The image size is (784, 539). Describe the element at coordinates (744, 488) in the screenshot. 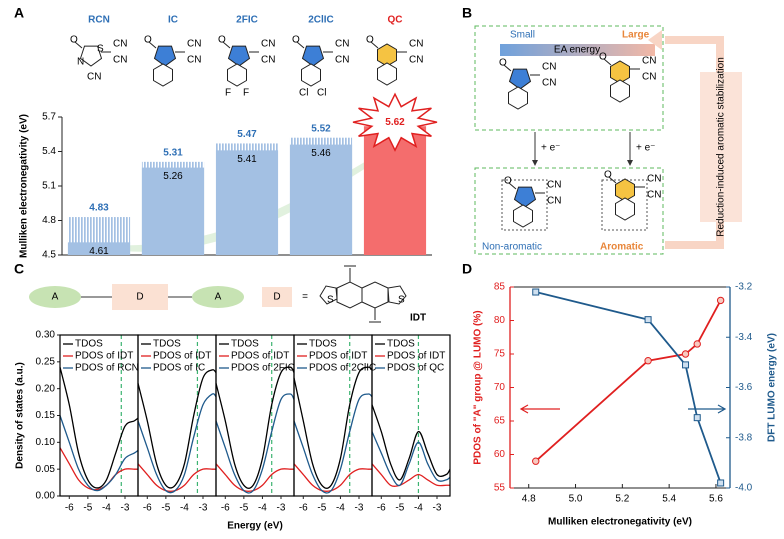

I see `y2-tick-label: -4.0` at that location.